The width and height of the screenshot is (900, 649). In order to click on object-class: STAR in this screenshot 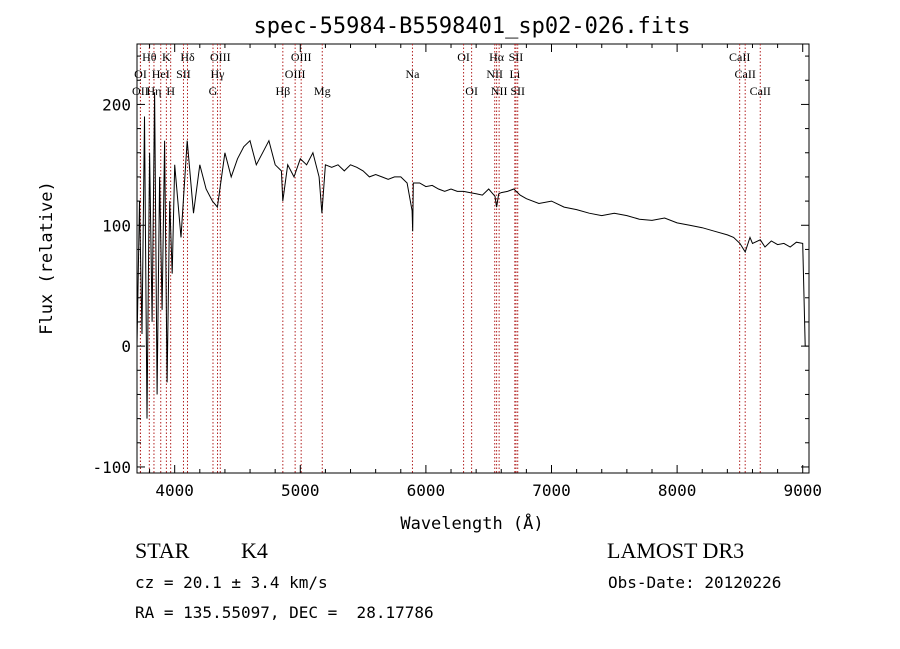, I will do `click(162, 550)`.